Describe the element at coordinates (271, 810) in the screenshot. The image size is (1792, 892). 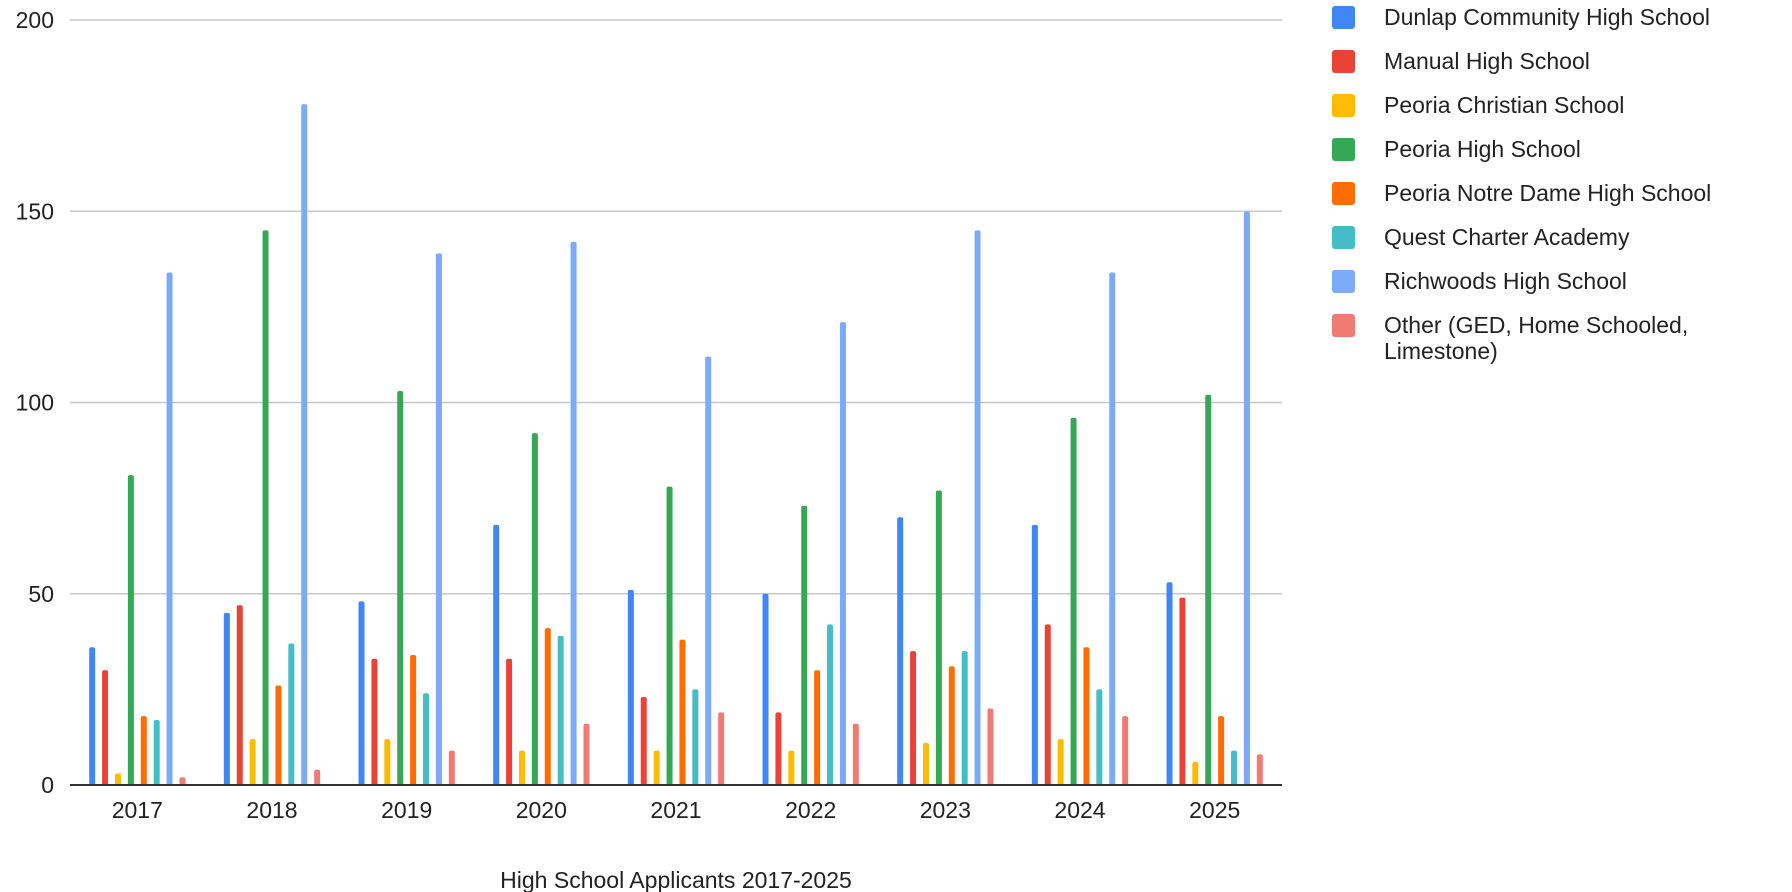
I see `x-tick-label: 2018` at that location.